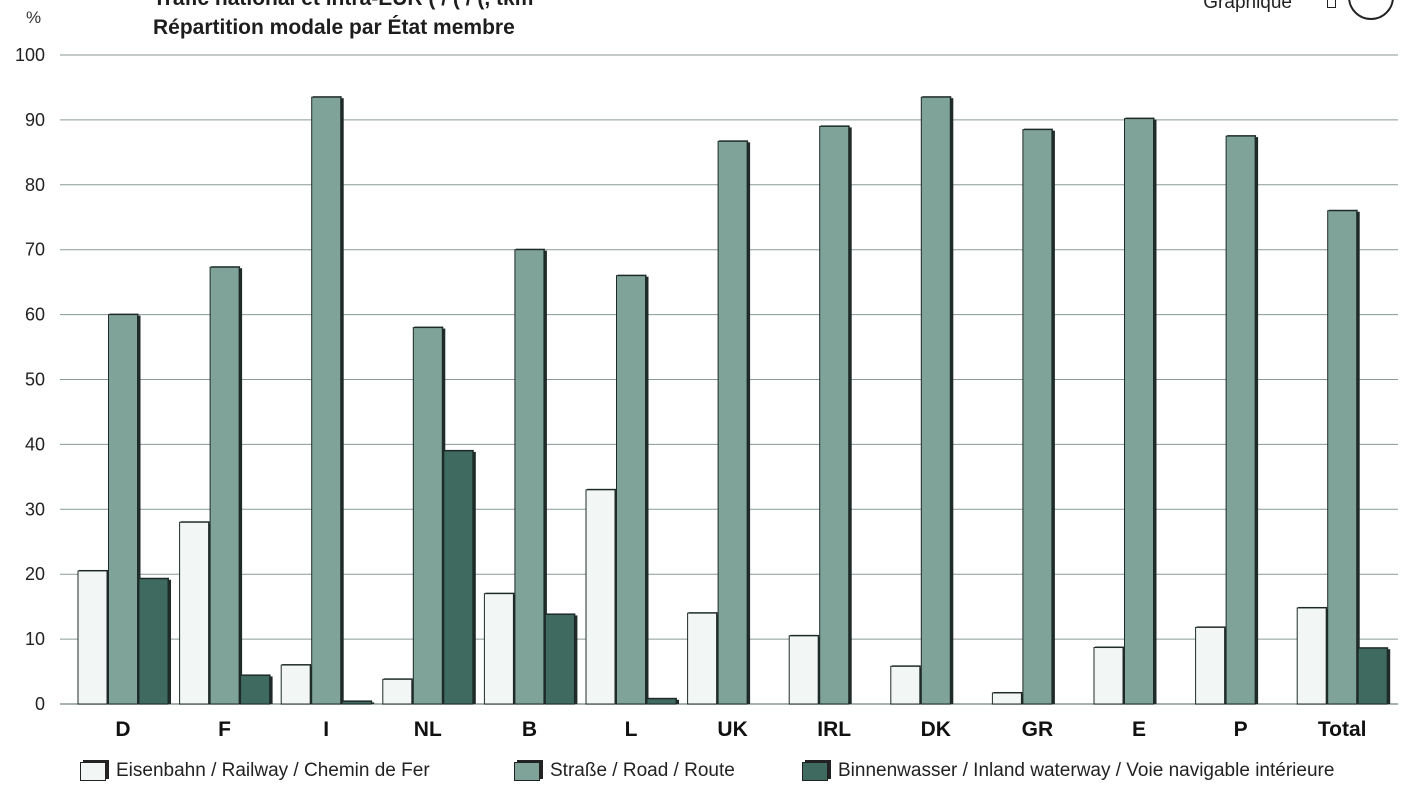 The width and height of the screenshot is (1408, 785). I want to click on y-tick-label: 90, so click(35, 120).